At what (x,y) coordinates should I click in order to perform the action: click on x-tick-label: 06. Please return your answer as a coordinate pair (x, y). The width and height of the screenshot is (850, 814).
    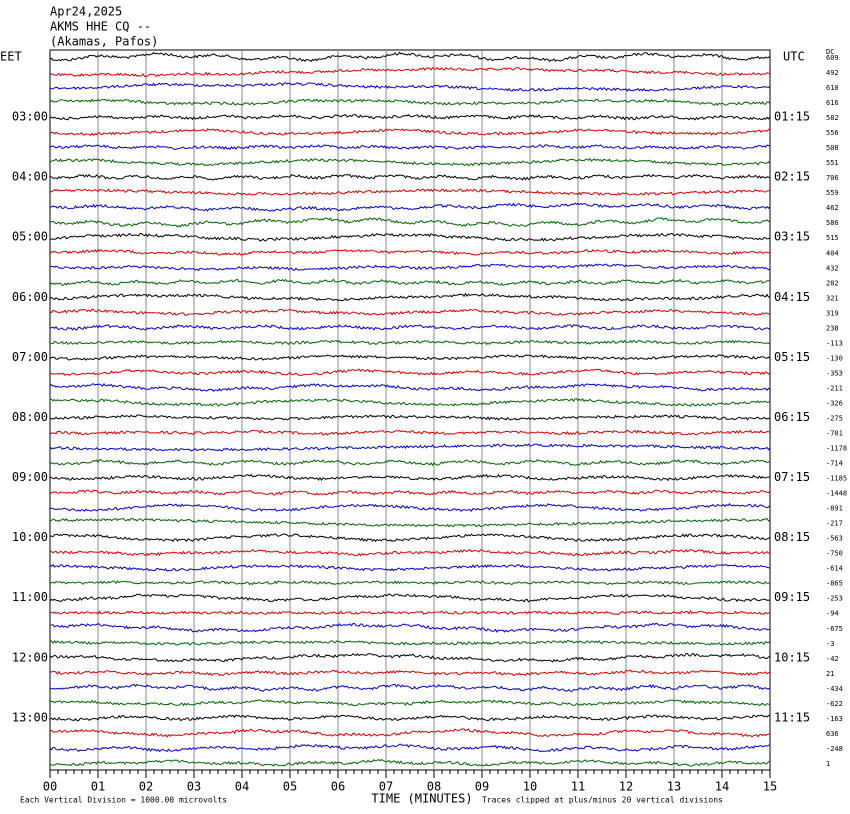
    Looking at the image, I should click on (338, 787).